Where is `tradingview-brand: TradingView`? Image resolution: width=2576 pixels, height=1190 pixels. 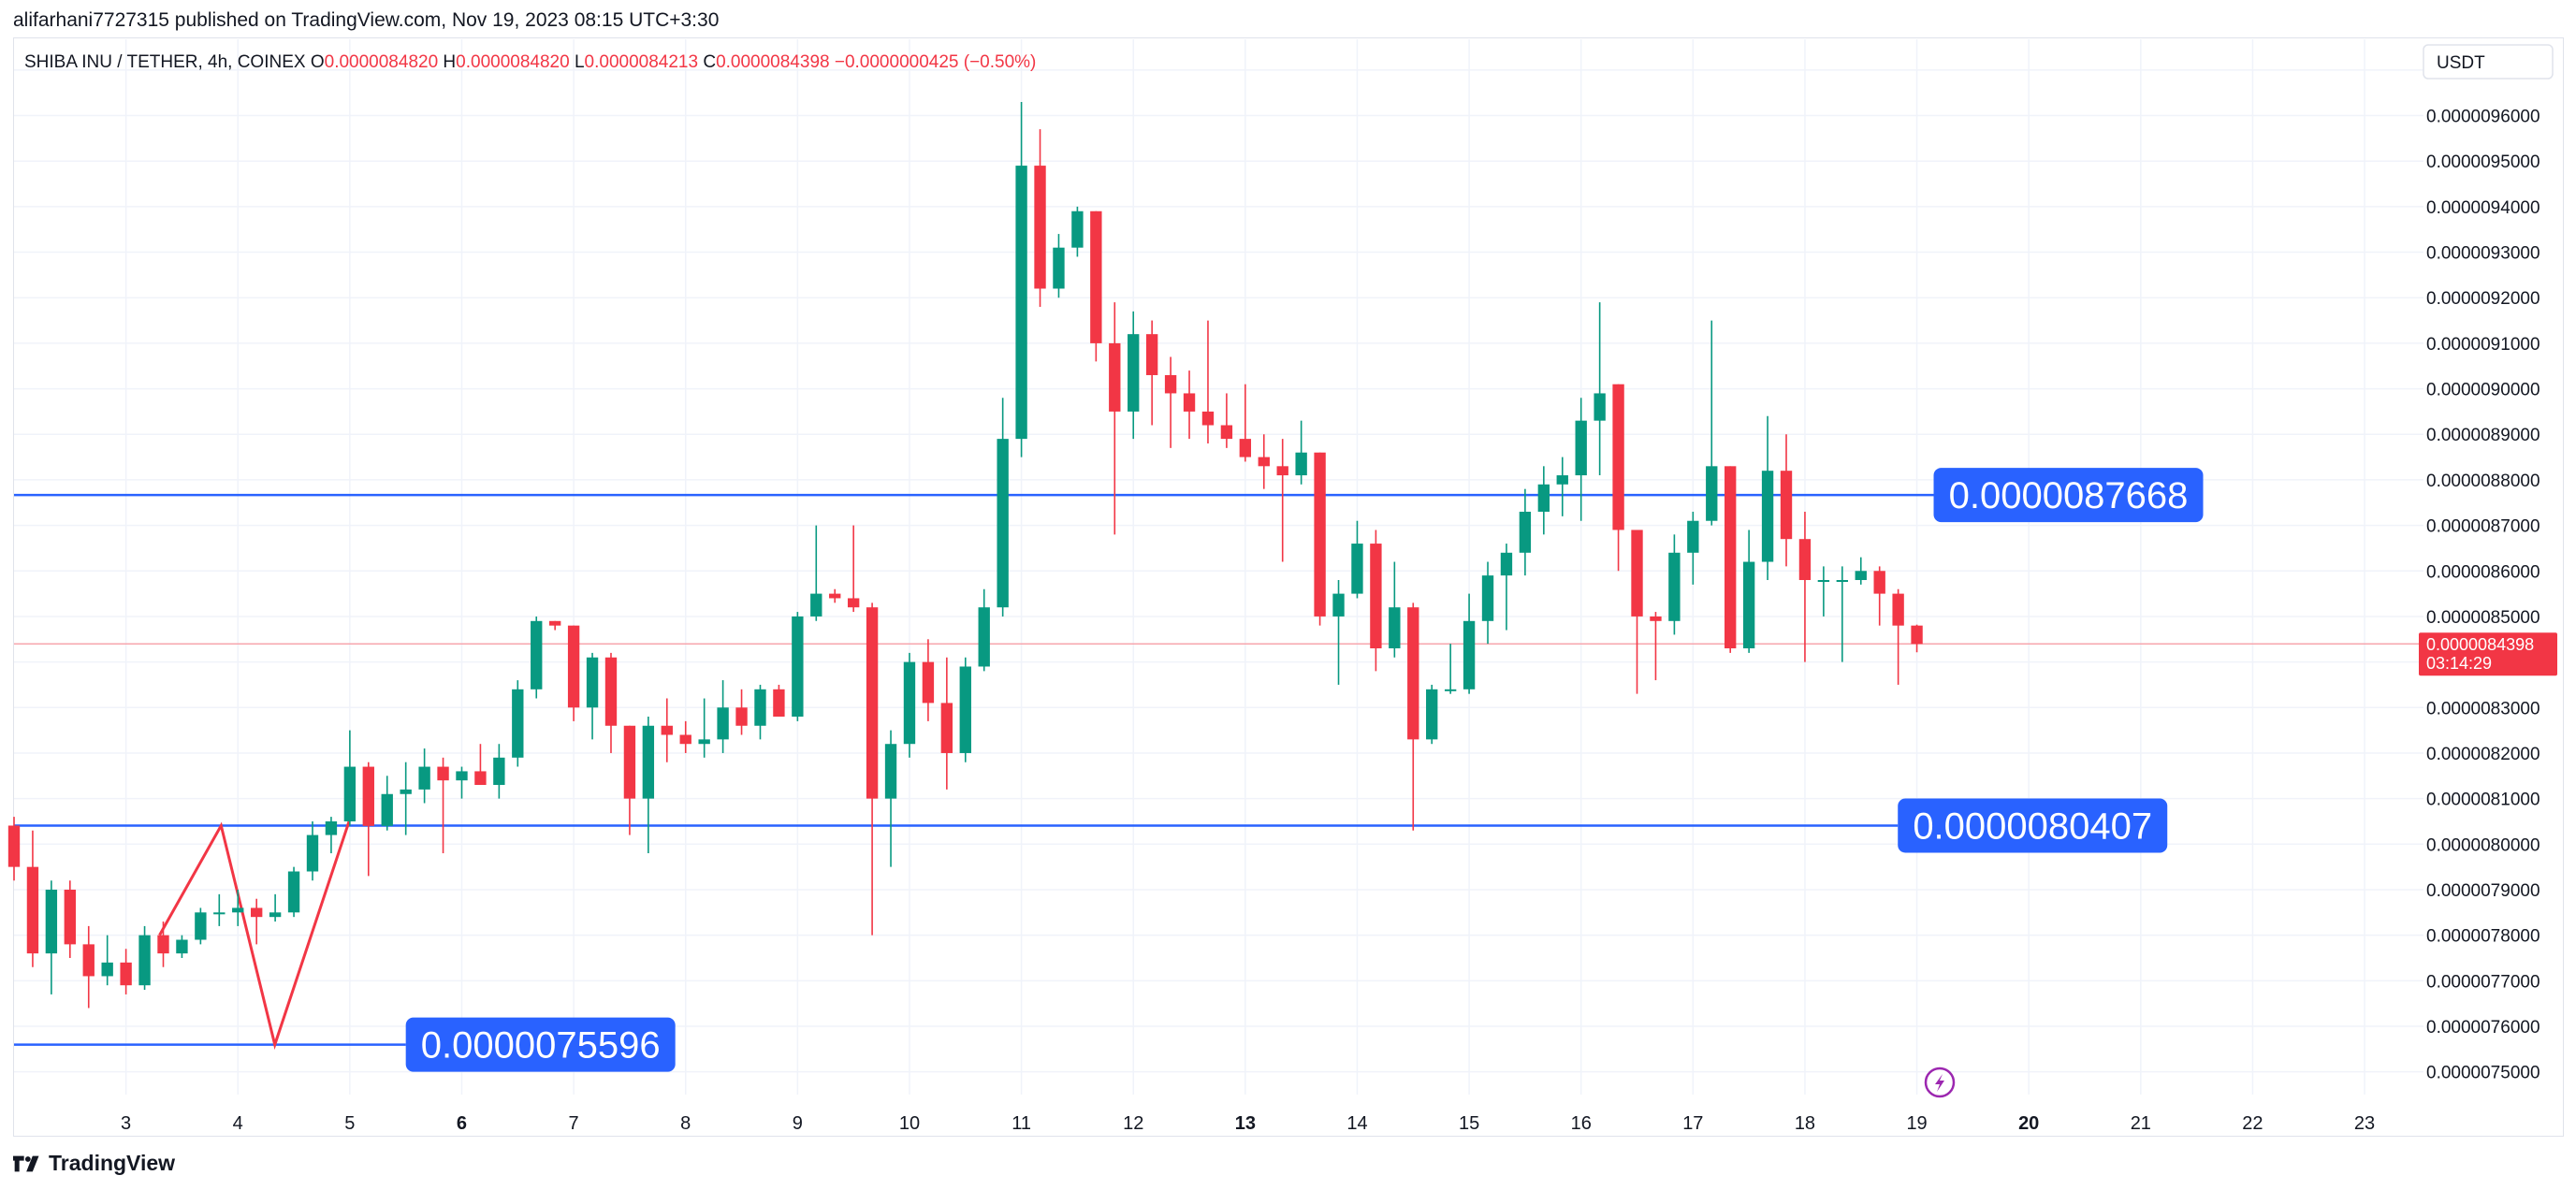
tradingview-brand: TradingView is located at coordinates (94, 1163).